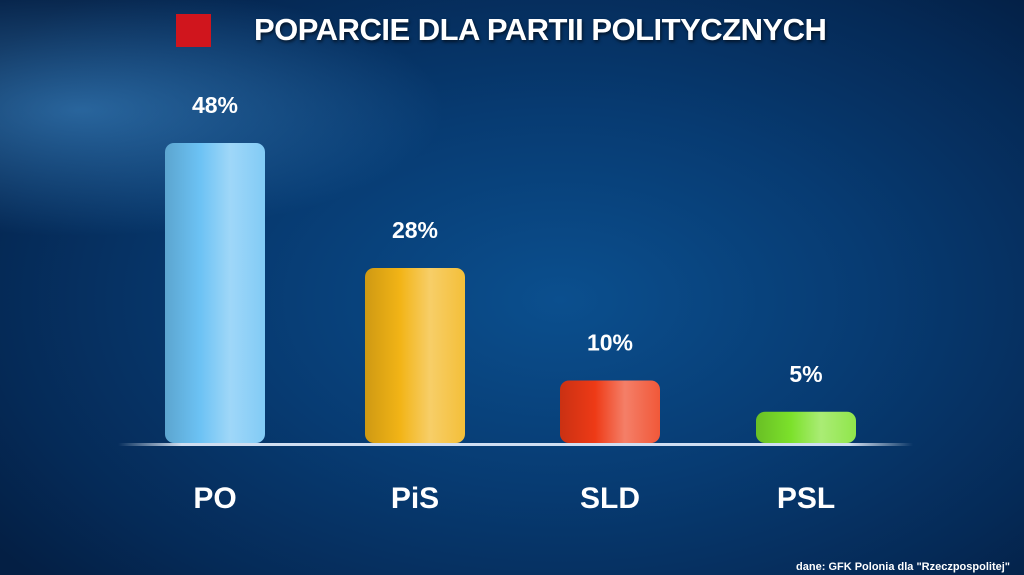 This screenshot has width=1024, height=575. Describe the element at coordinates (415, 230) in the screenshot. I see `value-label-pis: 28%` at that location.